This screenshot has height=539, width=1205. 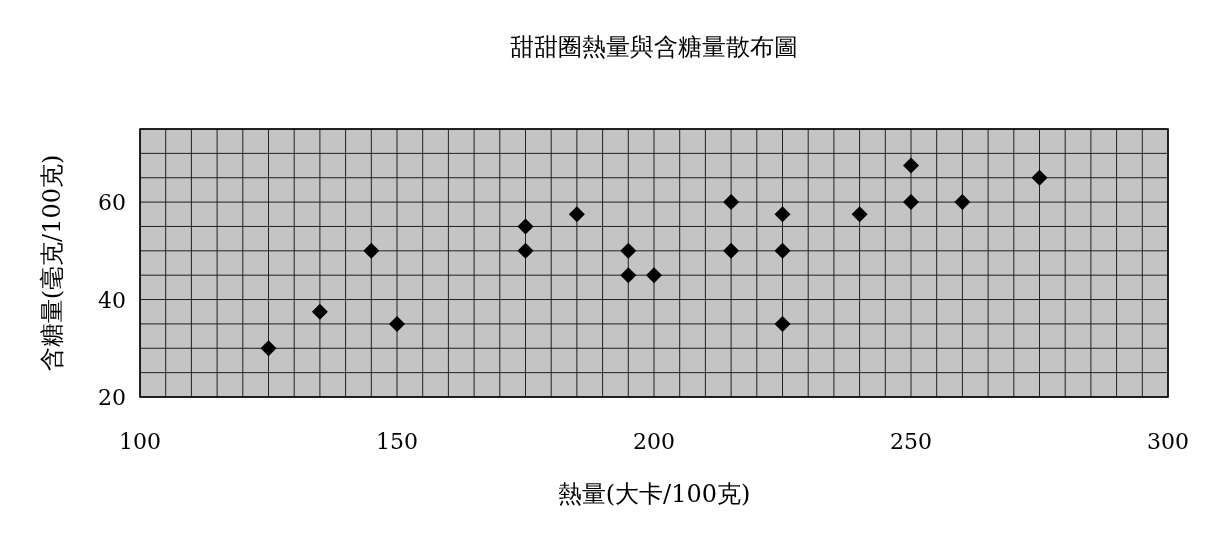 I want to click on x-axis-title: 熱量(大卡/100克), so click(x=654, y=494).